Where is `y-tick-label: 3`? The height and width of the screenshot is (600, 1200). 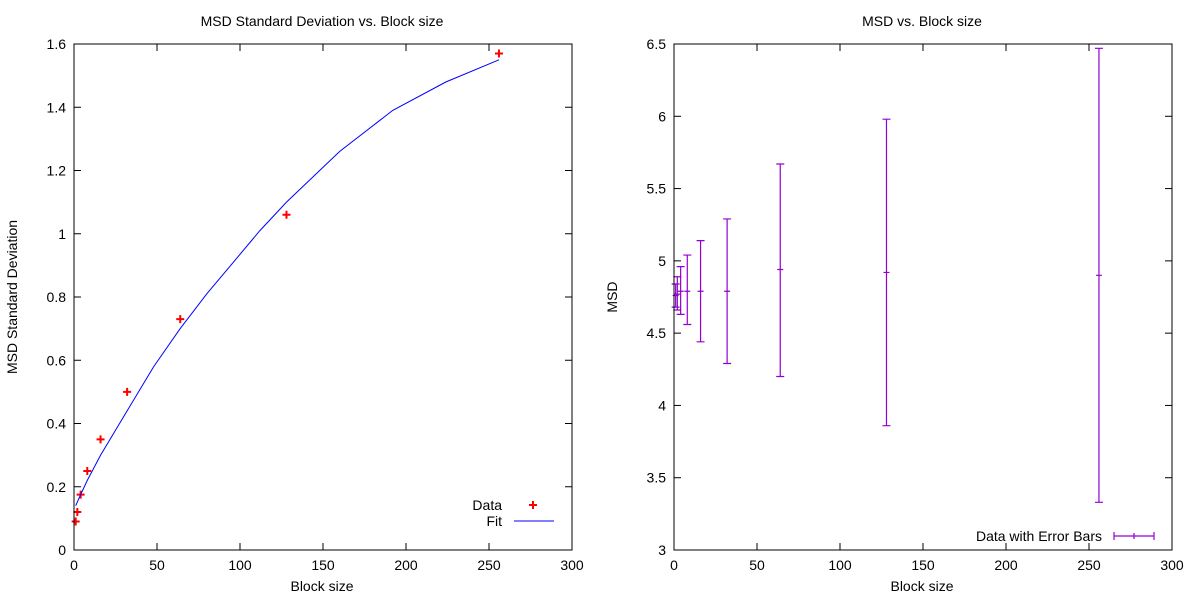
y-tick-label: 3 is located at coordinates (662, 550).